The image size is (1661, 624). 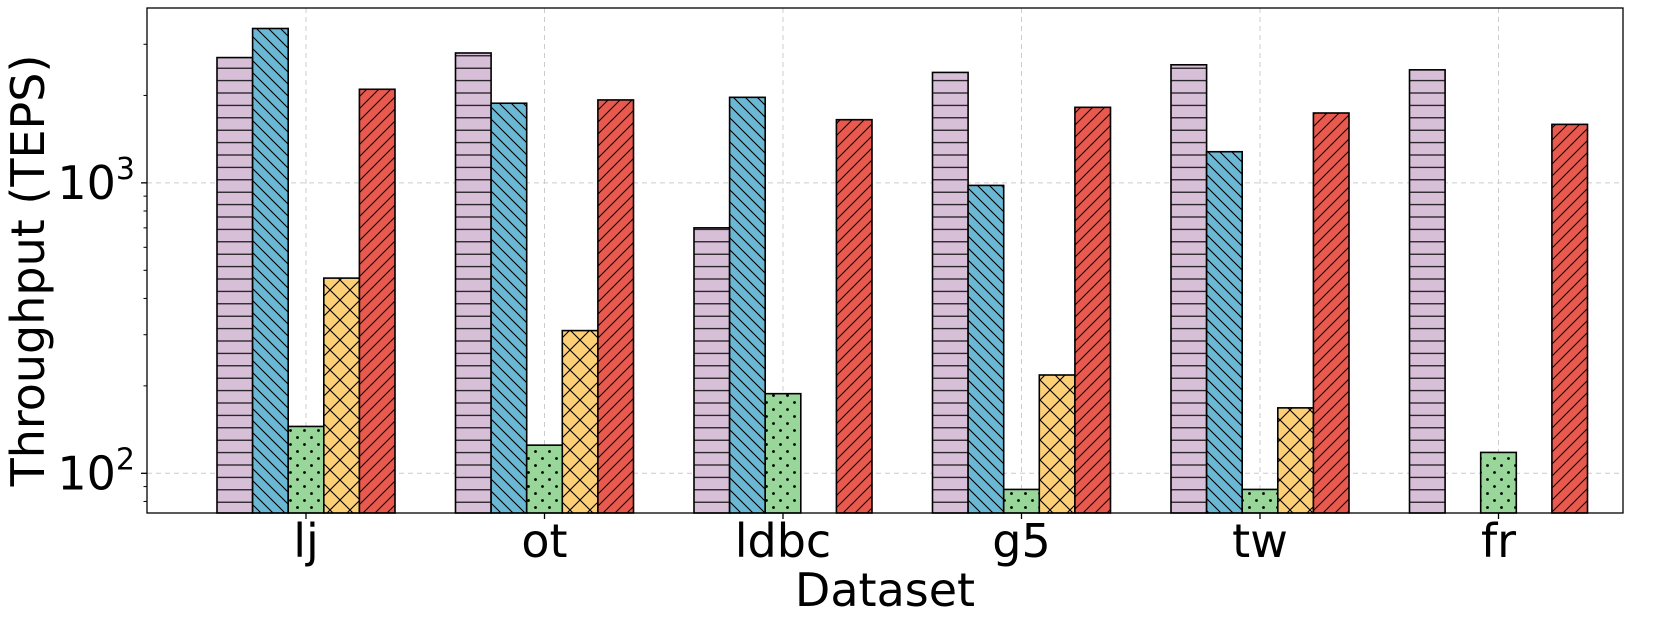 What do you see at coordinates (1260, 501) in the screenshot?
I see `bar-tw-s3` at bounding box center [1260, 501].